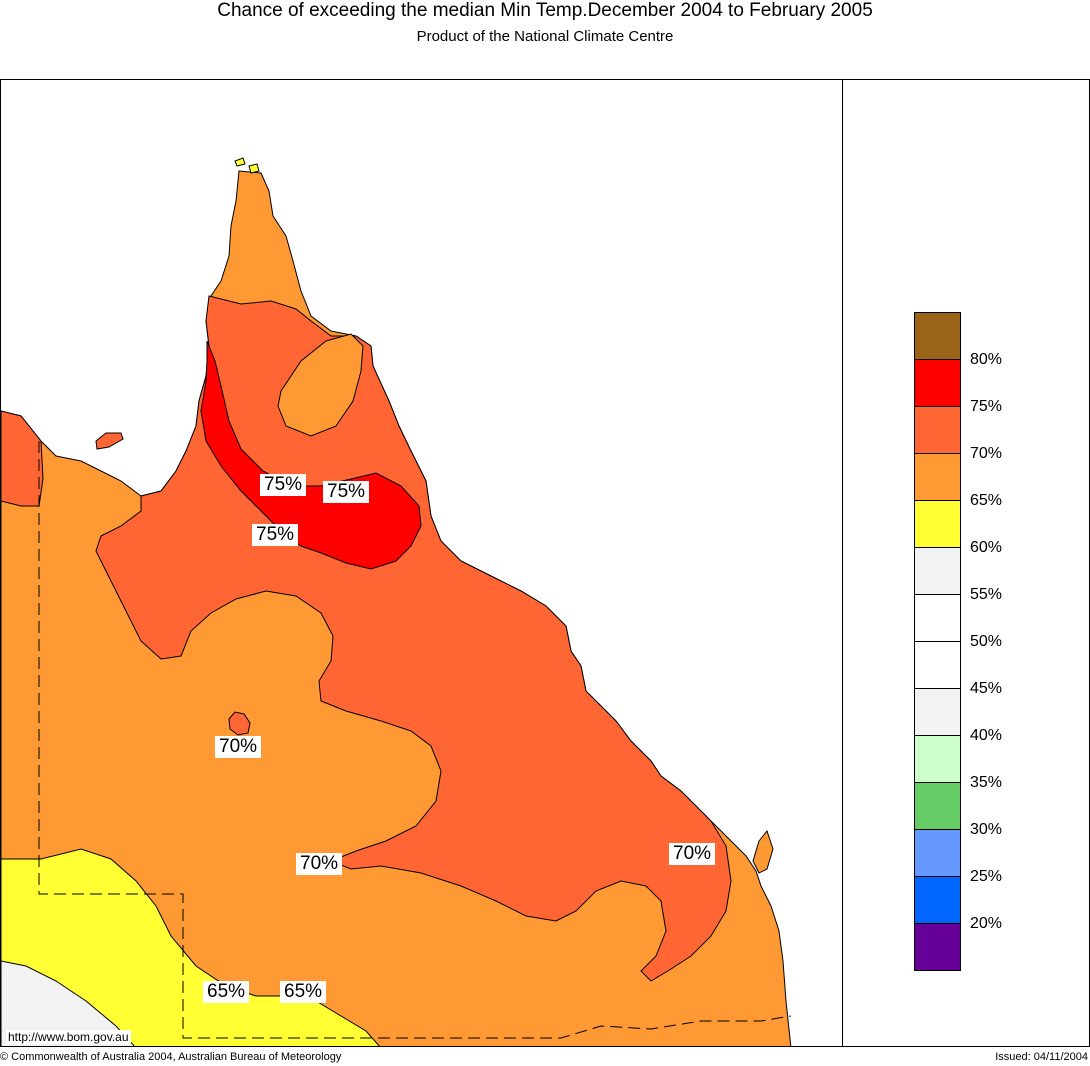  I want to click on legend-label: 30%, so click(986, 829).